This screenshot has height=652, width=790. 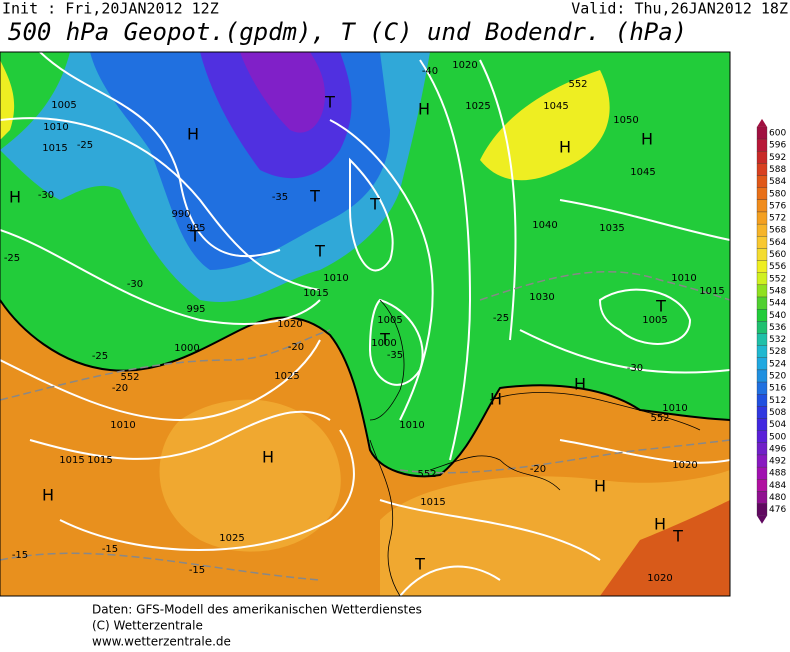 What do you see at coordinates (282, 92) in the screenshot?
I see `trough-deep` at bounding box center [282, 92].